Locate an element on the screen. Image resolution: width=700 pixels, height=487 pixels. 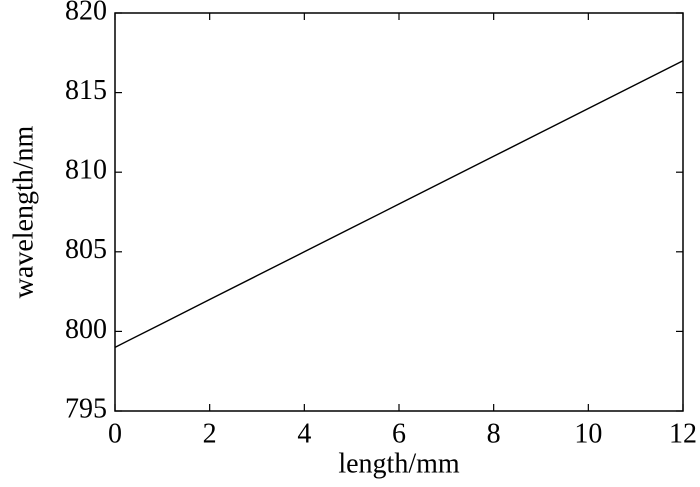
y-tick-label: 800 is located at coordinates (86, 329).